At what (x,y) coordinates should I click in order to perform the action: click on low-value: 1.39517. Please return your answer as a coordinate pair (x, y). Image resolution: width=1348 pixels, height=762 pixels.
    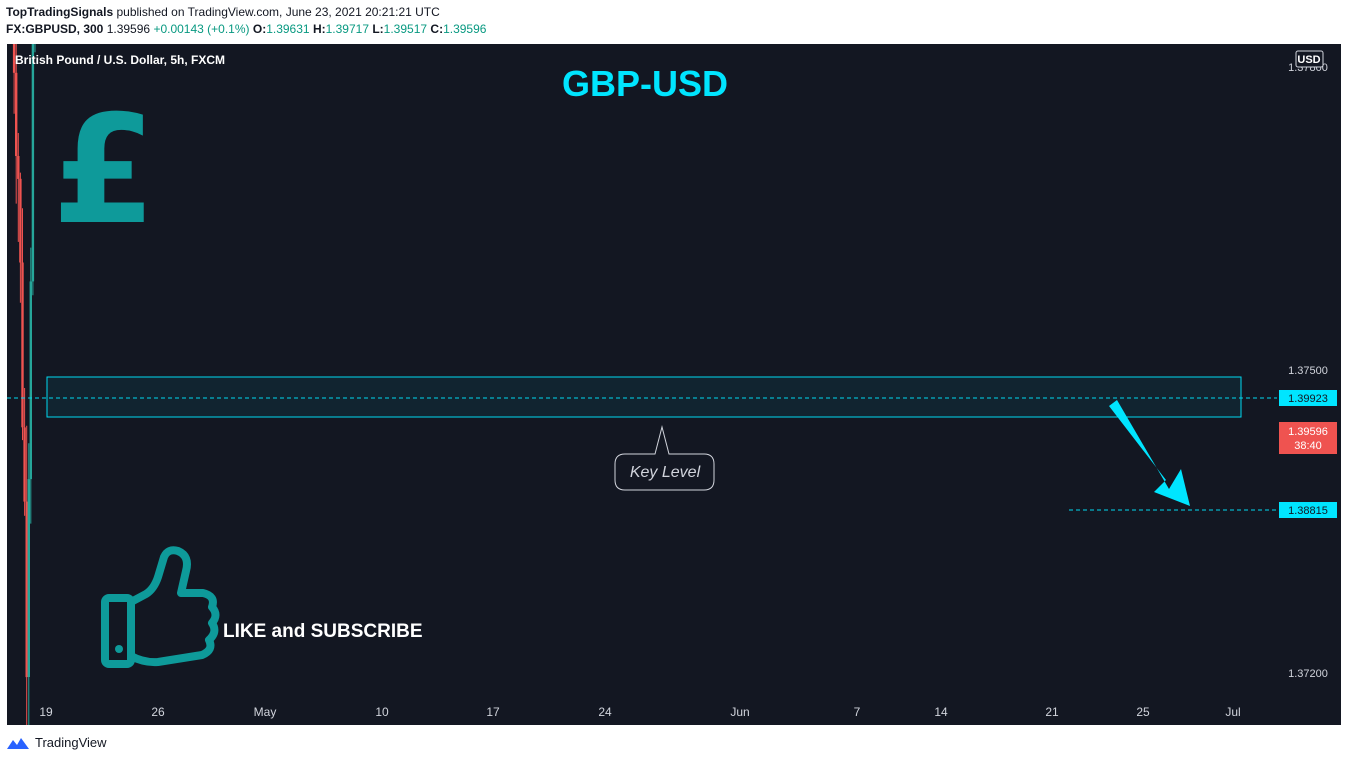
    Looking at the image, I should click on (405, 29).